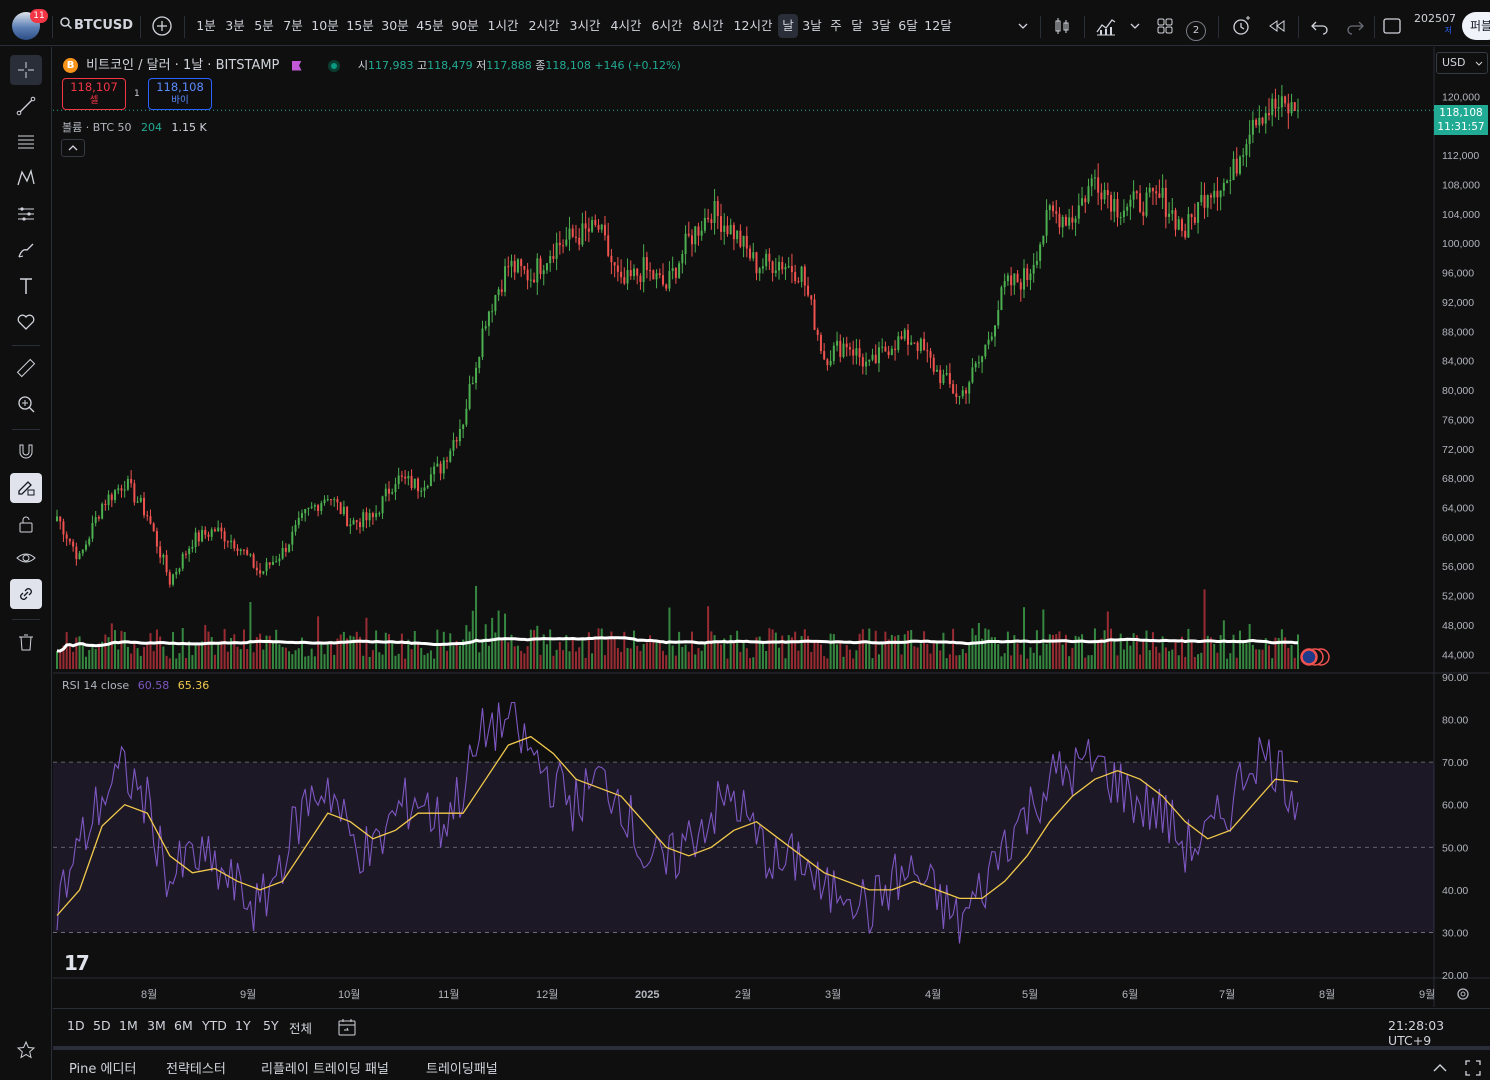 This screenshot has width=1490, height=1080. I want to click on sell-button: 118,107 셀, so click(94, 94).